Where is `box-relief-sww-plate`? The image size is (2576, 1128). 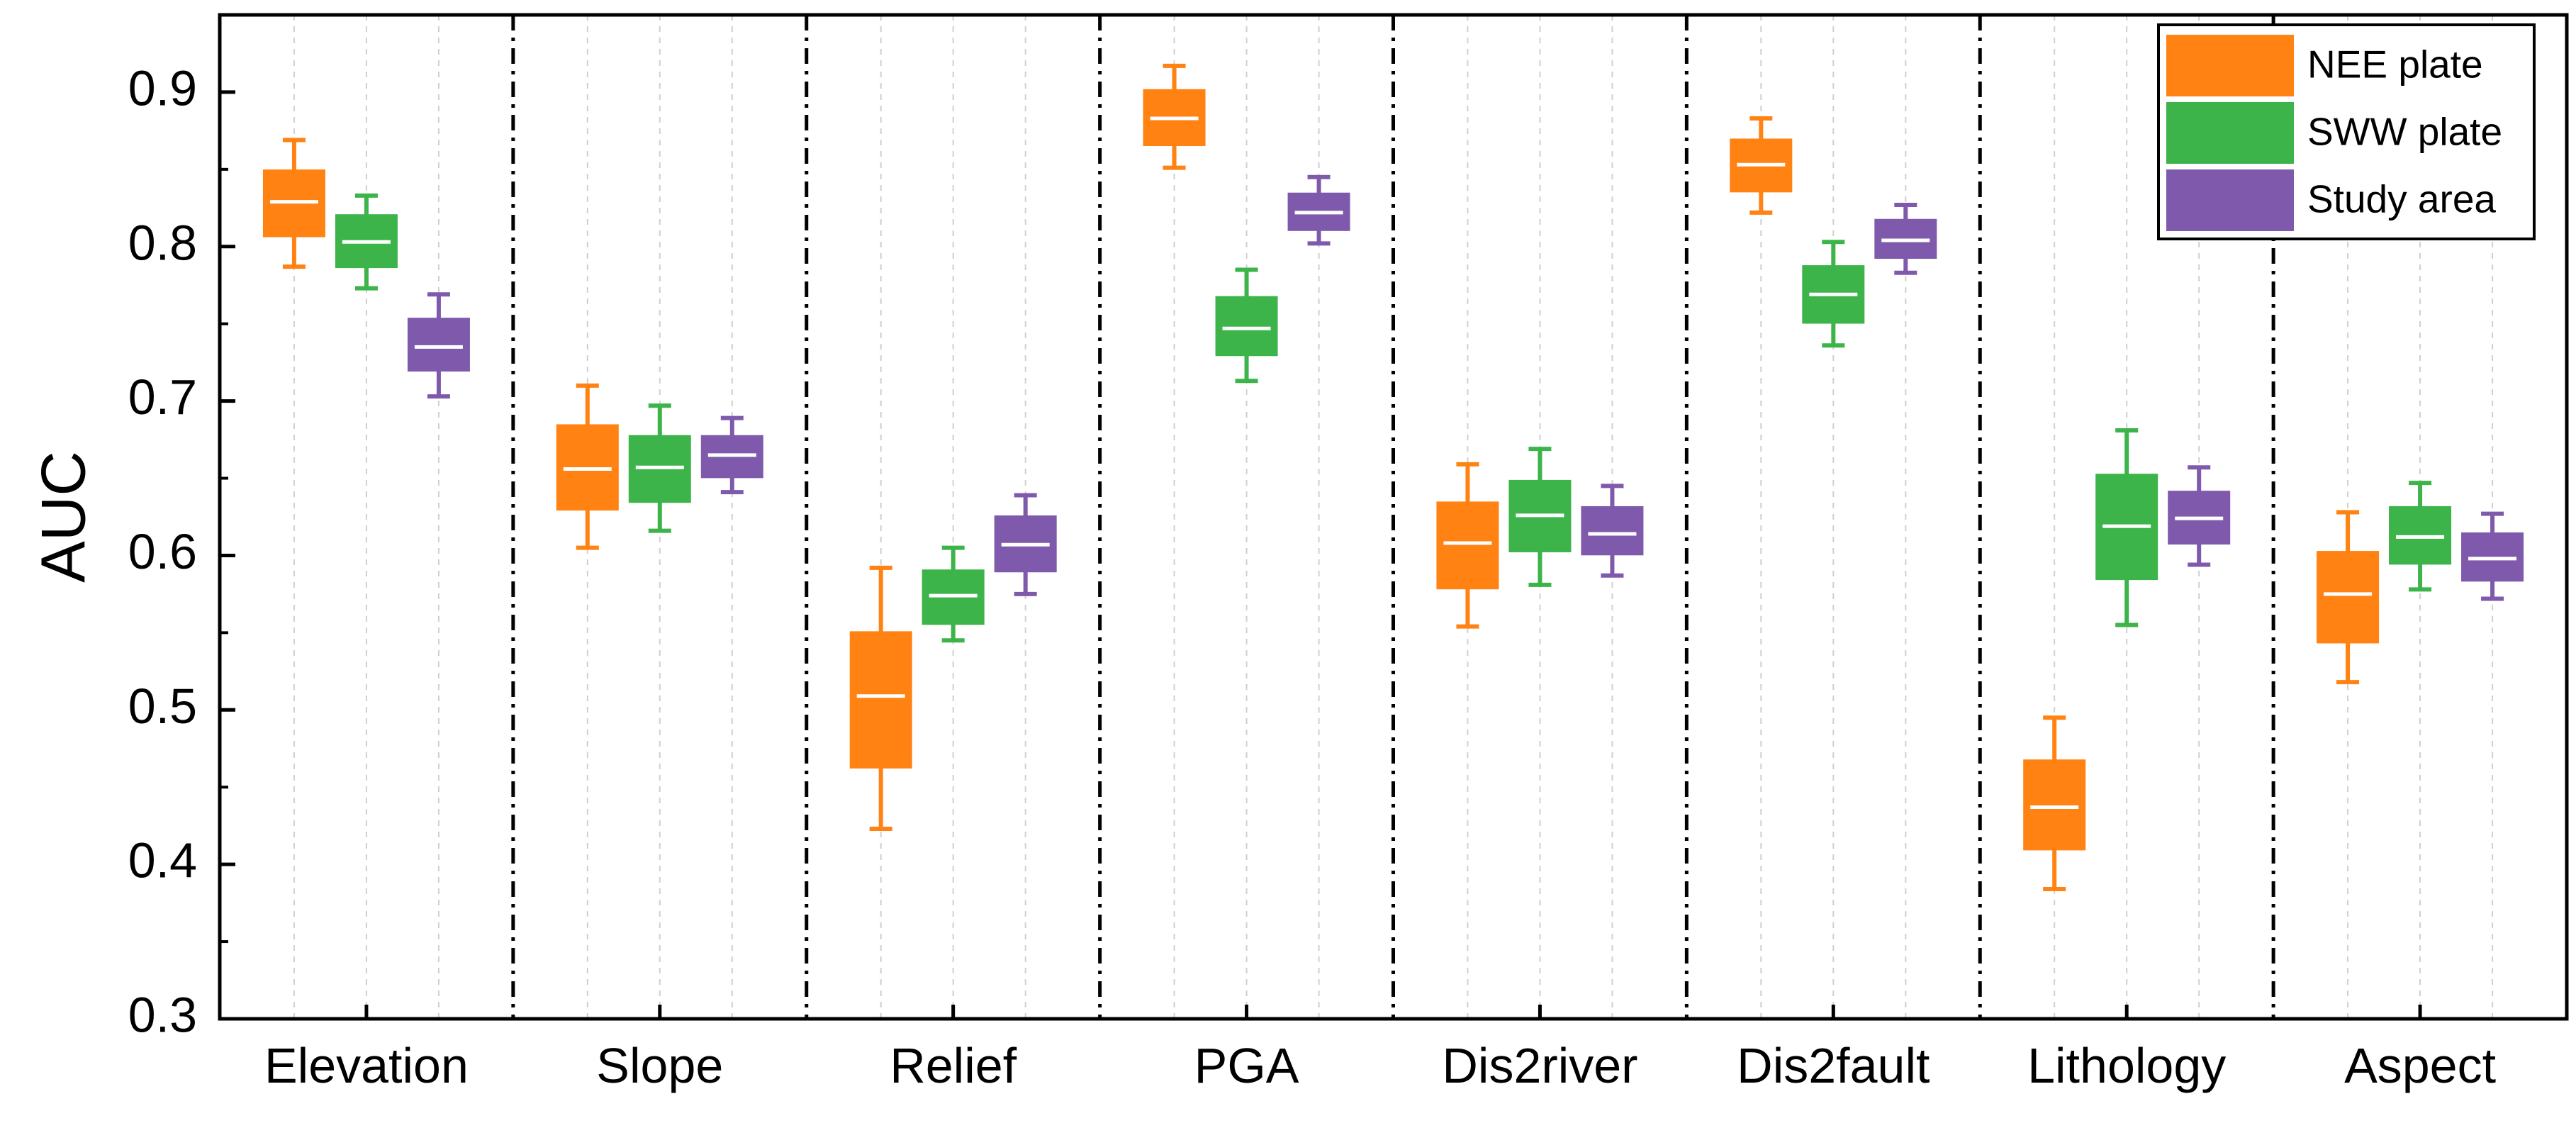
box-relief-sww-plate is located at coordinates (954, 594).